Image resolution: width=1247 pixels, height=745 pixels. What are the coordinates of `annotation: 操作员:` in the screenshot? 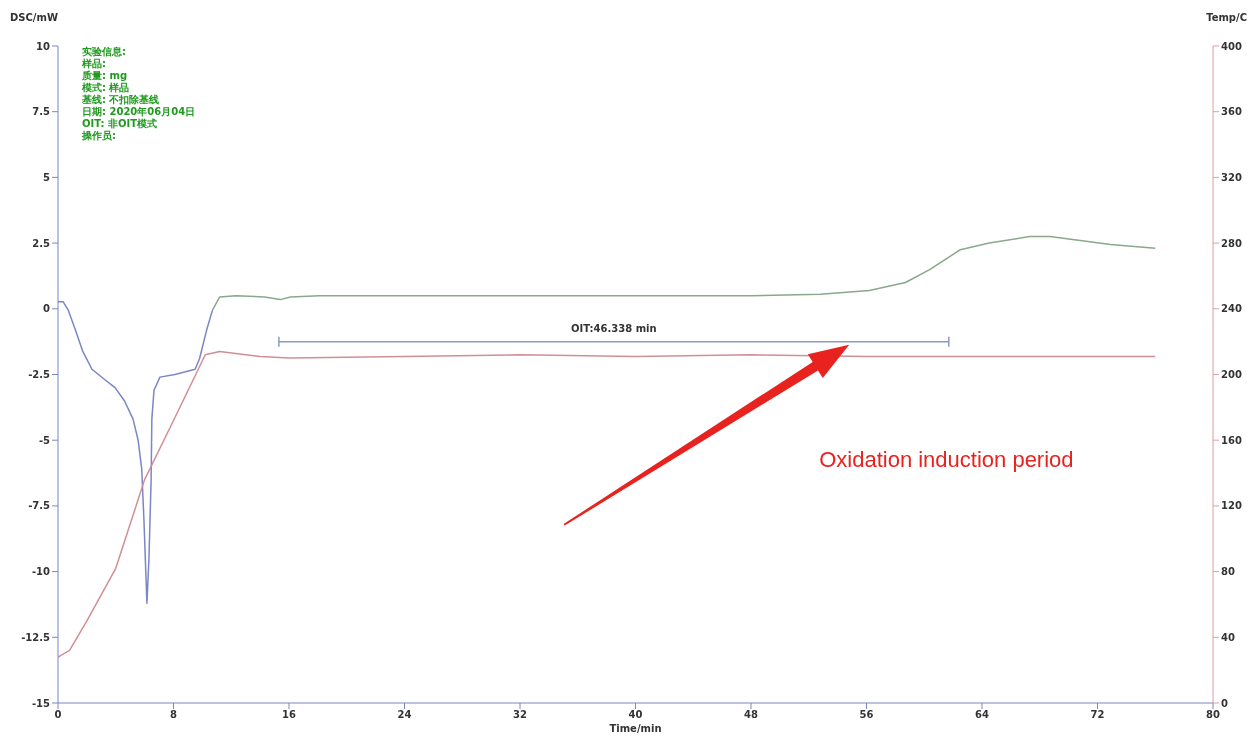 It's located at (99, 136).